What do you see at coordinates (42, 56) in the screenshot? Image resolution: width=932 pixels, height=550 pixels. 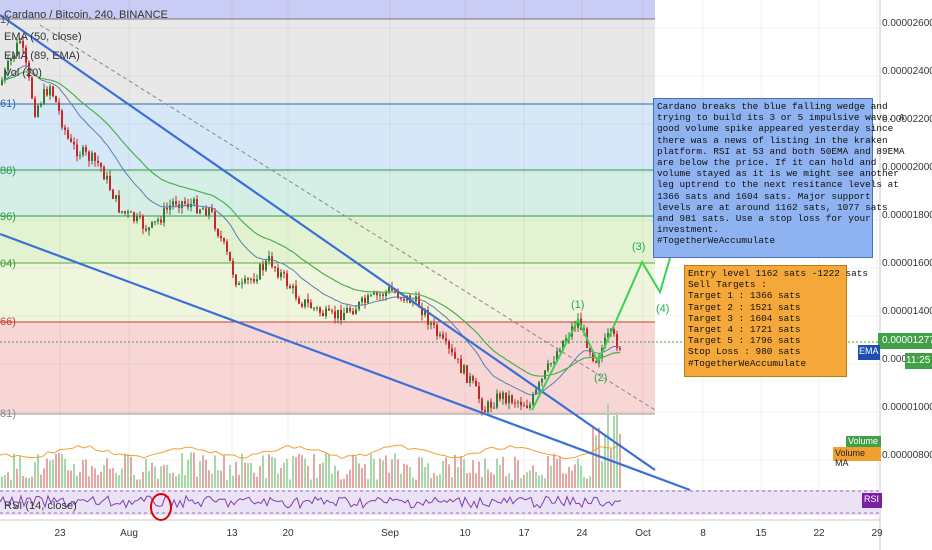 I see `ema89-legend: EMA (89, EMA)` at bounding box center [42, 56].